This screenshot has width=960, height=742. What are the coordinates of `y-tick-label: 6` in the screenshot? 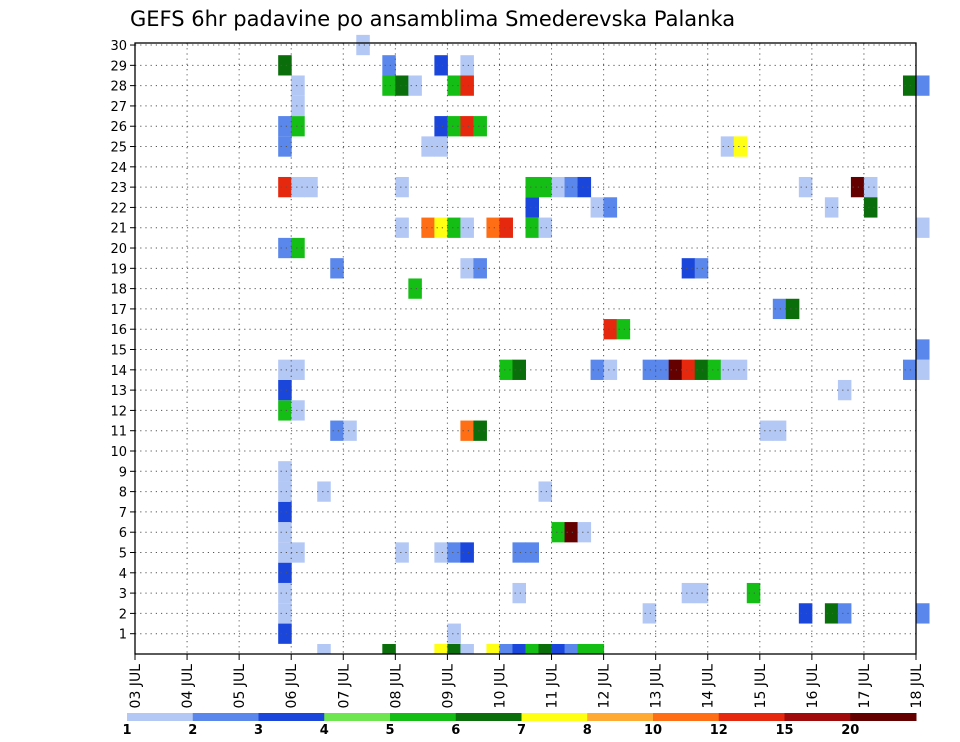 It's located at (123, 533).